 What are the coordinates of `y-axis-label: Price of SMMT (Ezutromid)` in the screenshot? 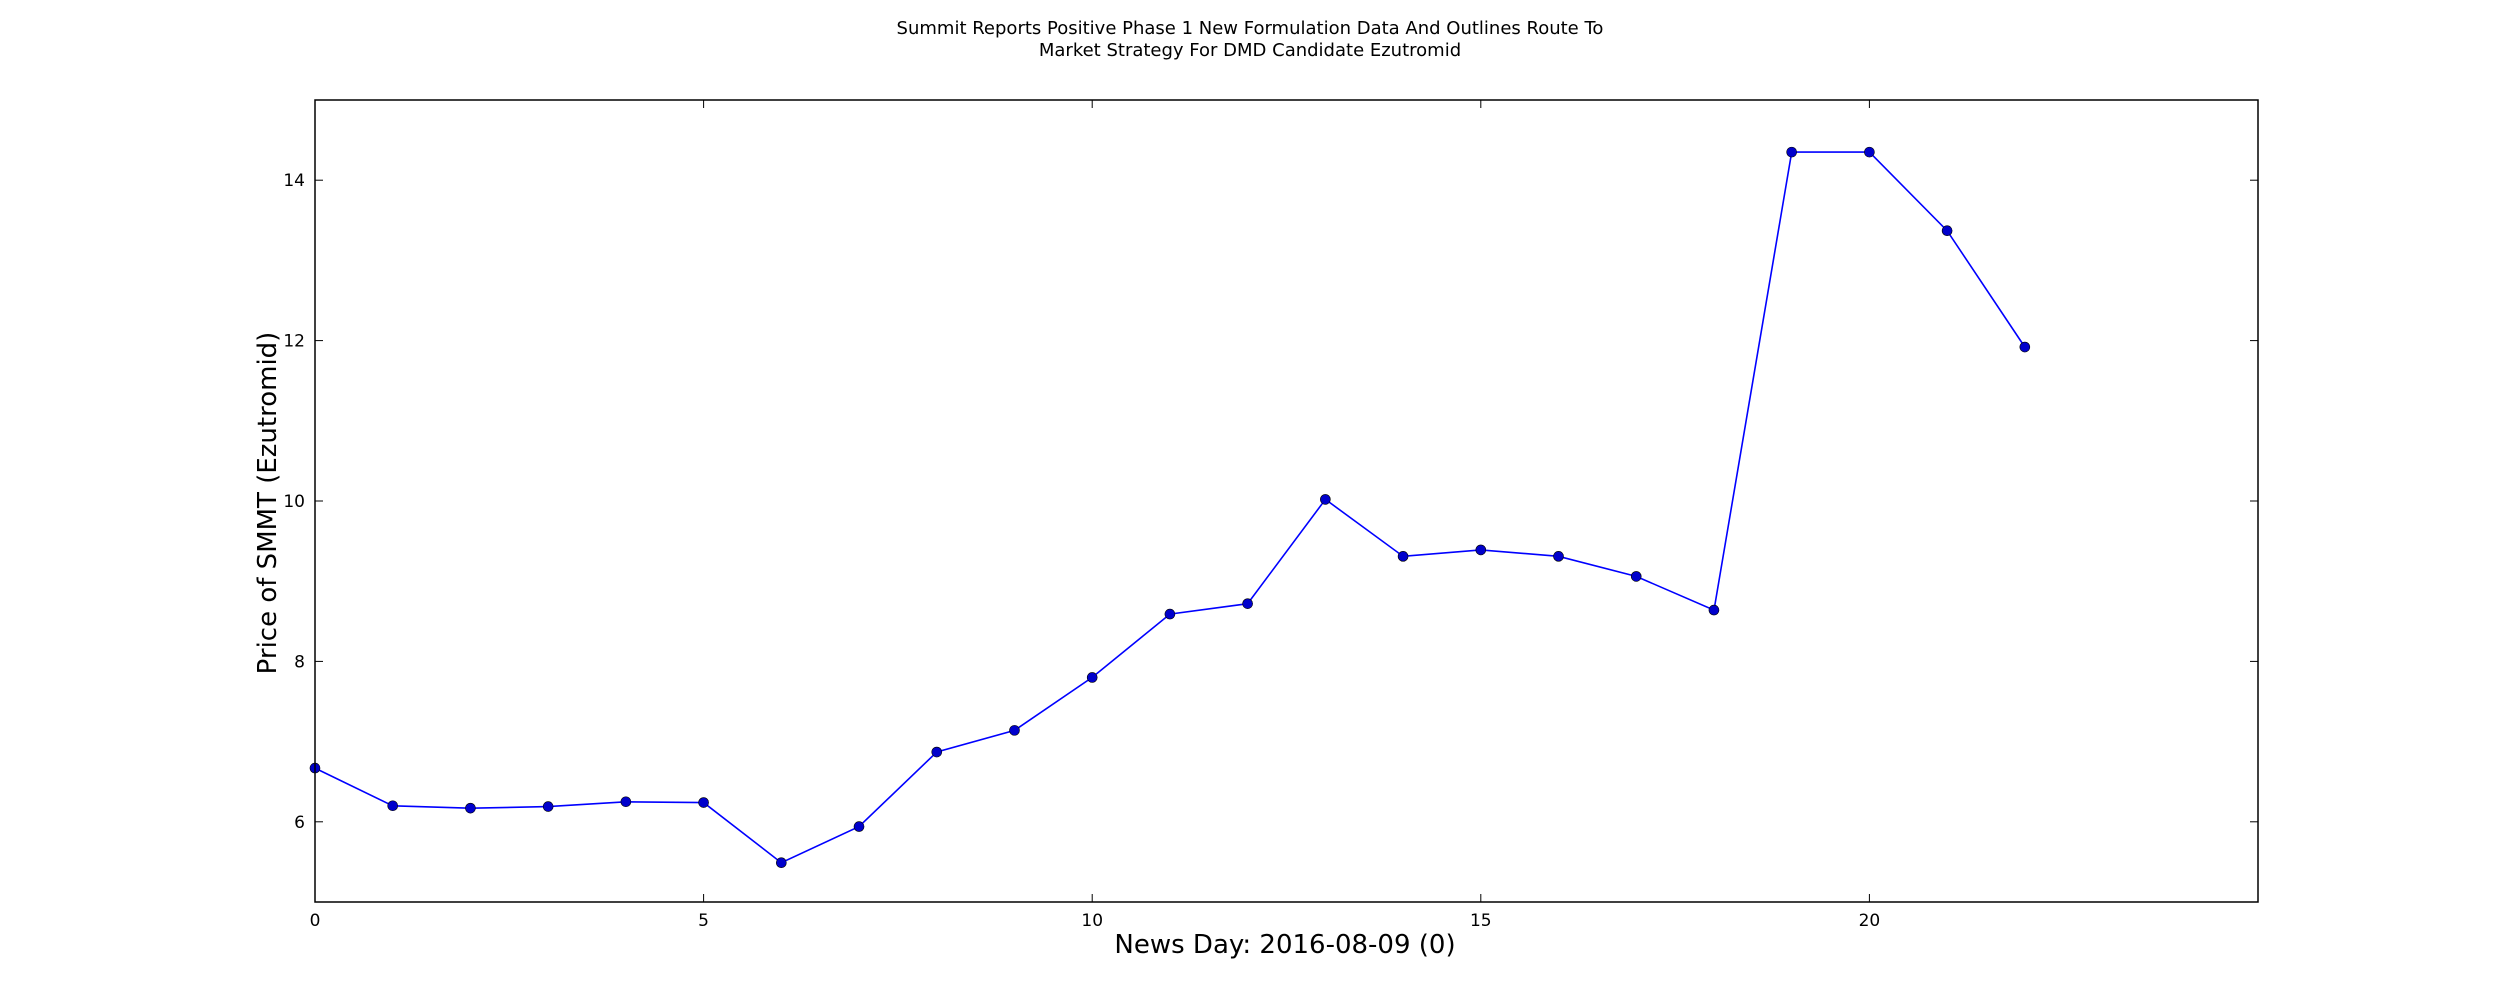 It's located at (268, 503).